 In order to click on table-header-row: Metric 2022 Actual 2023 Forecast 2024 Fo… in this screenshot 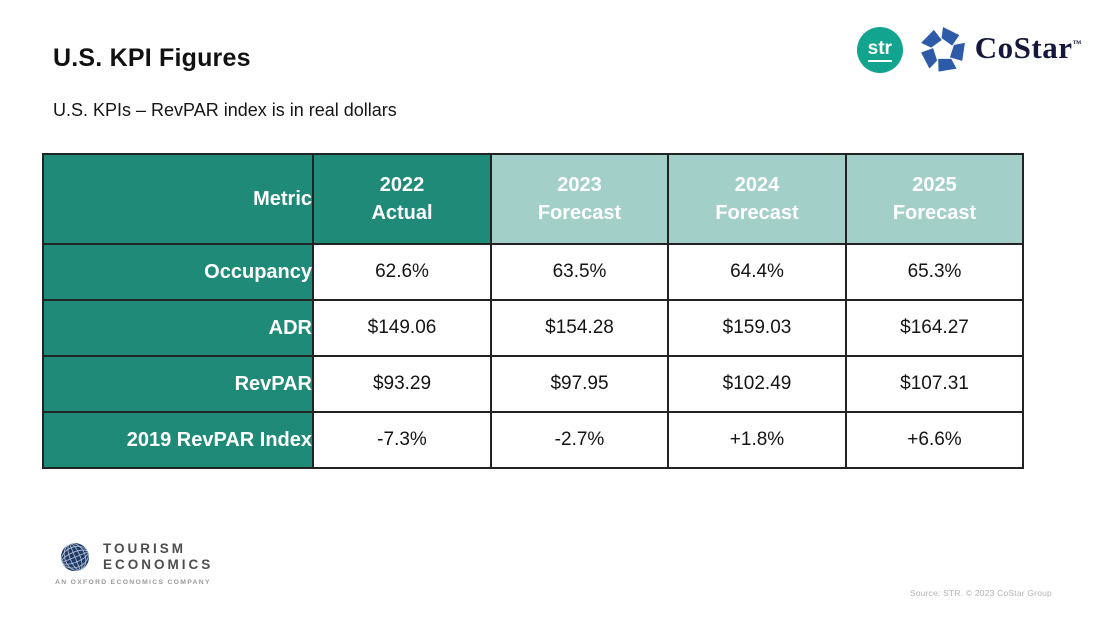, I will do `click(533, 199)`.